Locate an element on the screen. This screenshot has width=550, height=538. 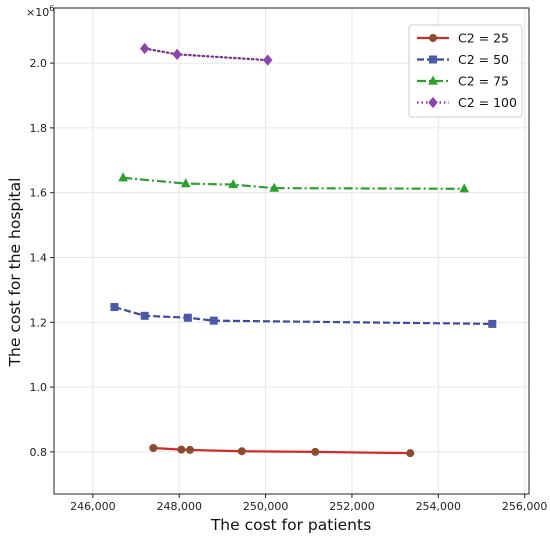
y-tick-label: 0.8 is located at coordinates (39, 452).